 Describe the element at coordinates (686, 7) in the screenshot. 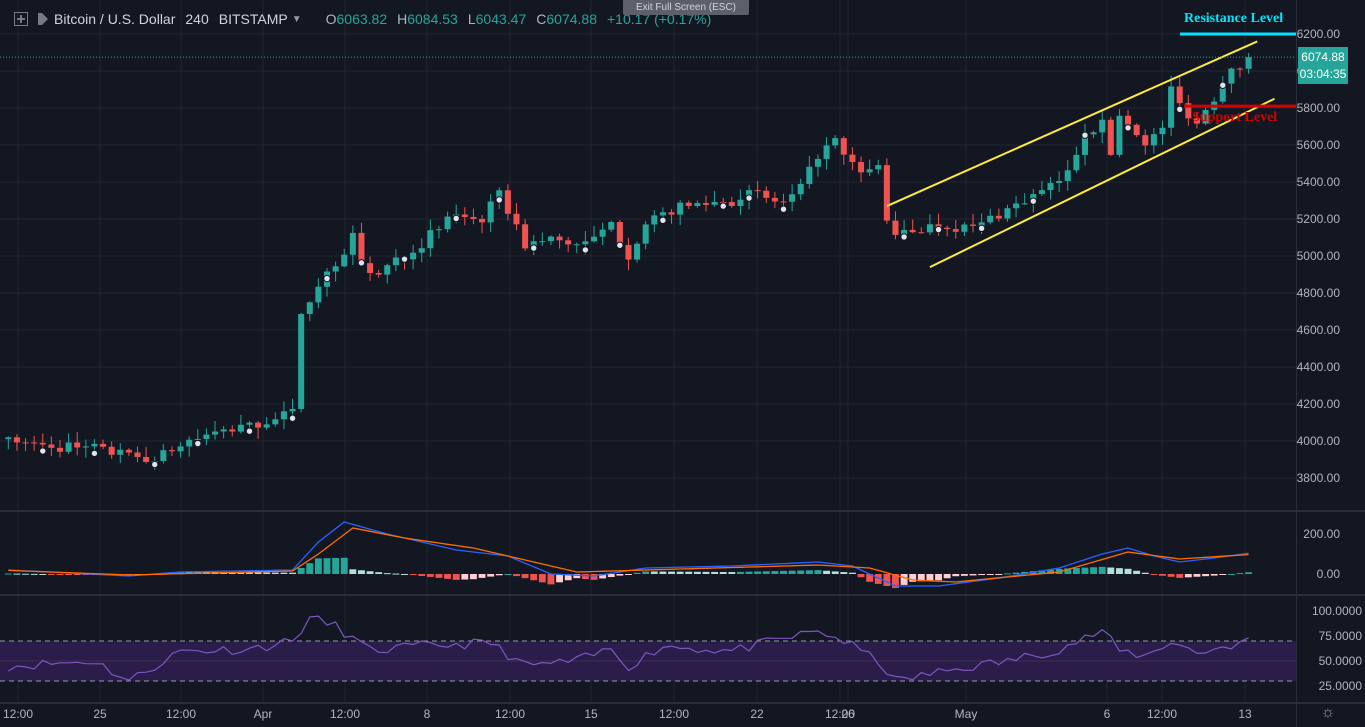

I see `exit-full-screen-button: Exit Full Screen (ESC)` at that location.